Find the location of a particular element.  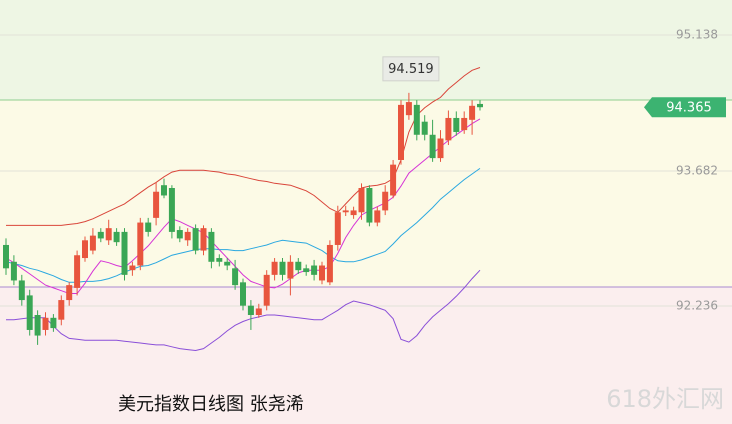

indicator-line is located at coordinates (243, 310).